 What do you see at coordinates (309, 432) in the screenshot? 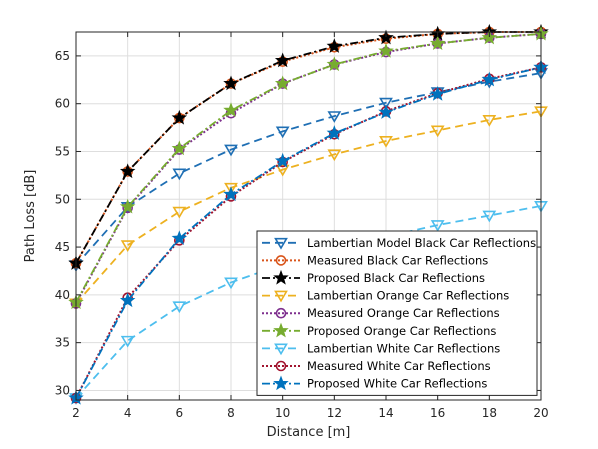
I see `x-axis-label: Distance [m]` at bounding box center [309, 432].